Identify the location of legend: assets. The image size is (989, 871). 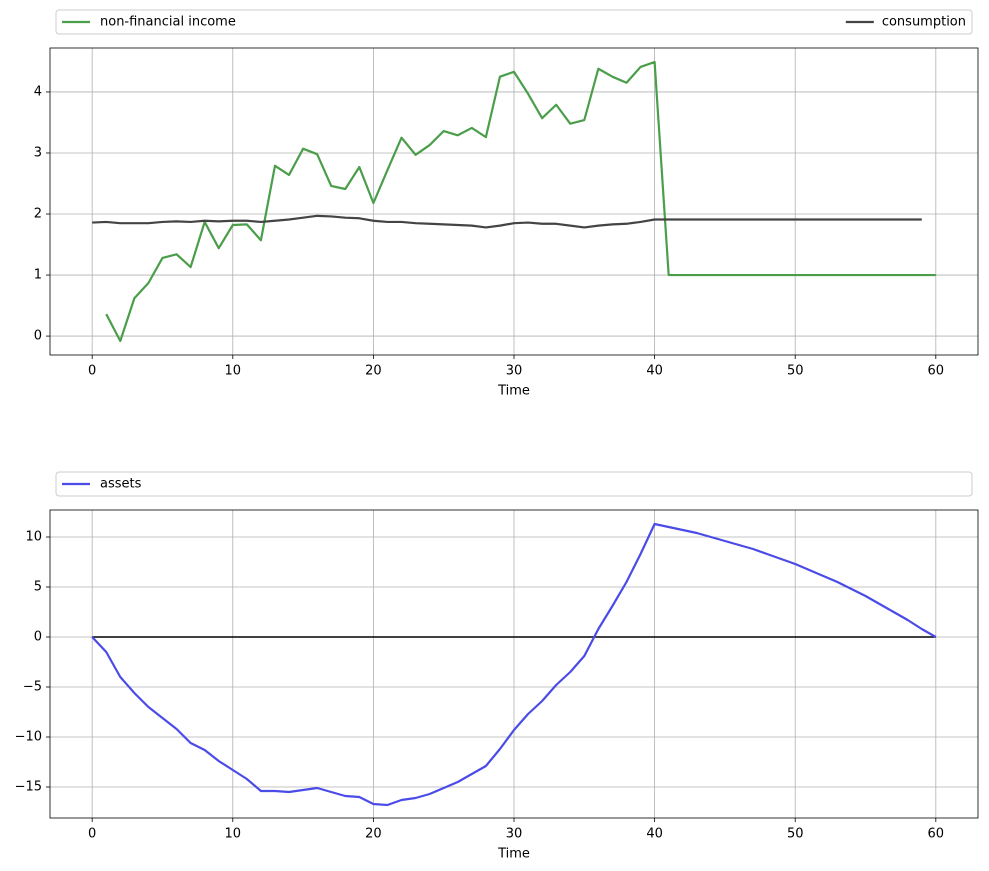
(514, 484).